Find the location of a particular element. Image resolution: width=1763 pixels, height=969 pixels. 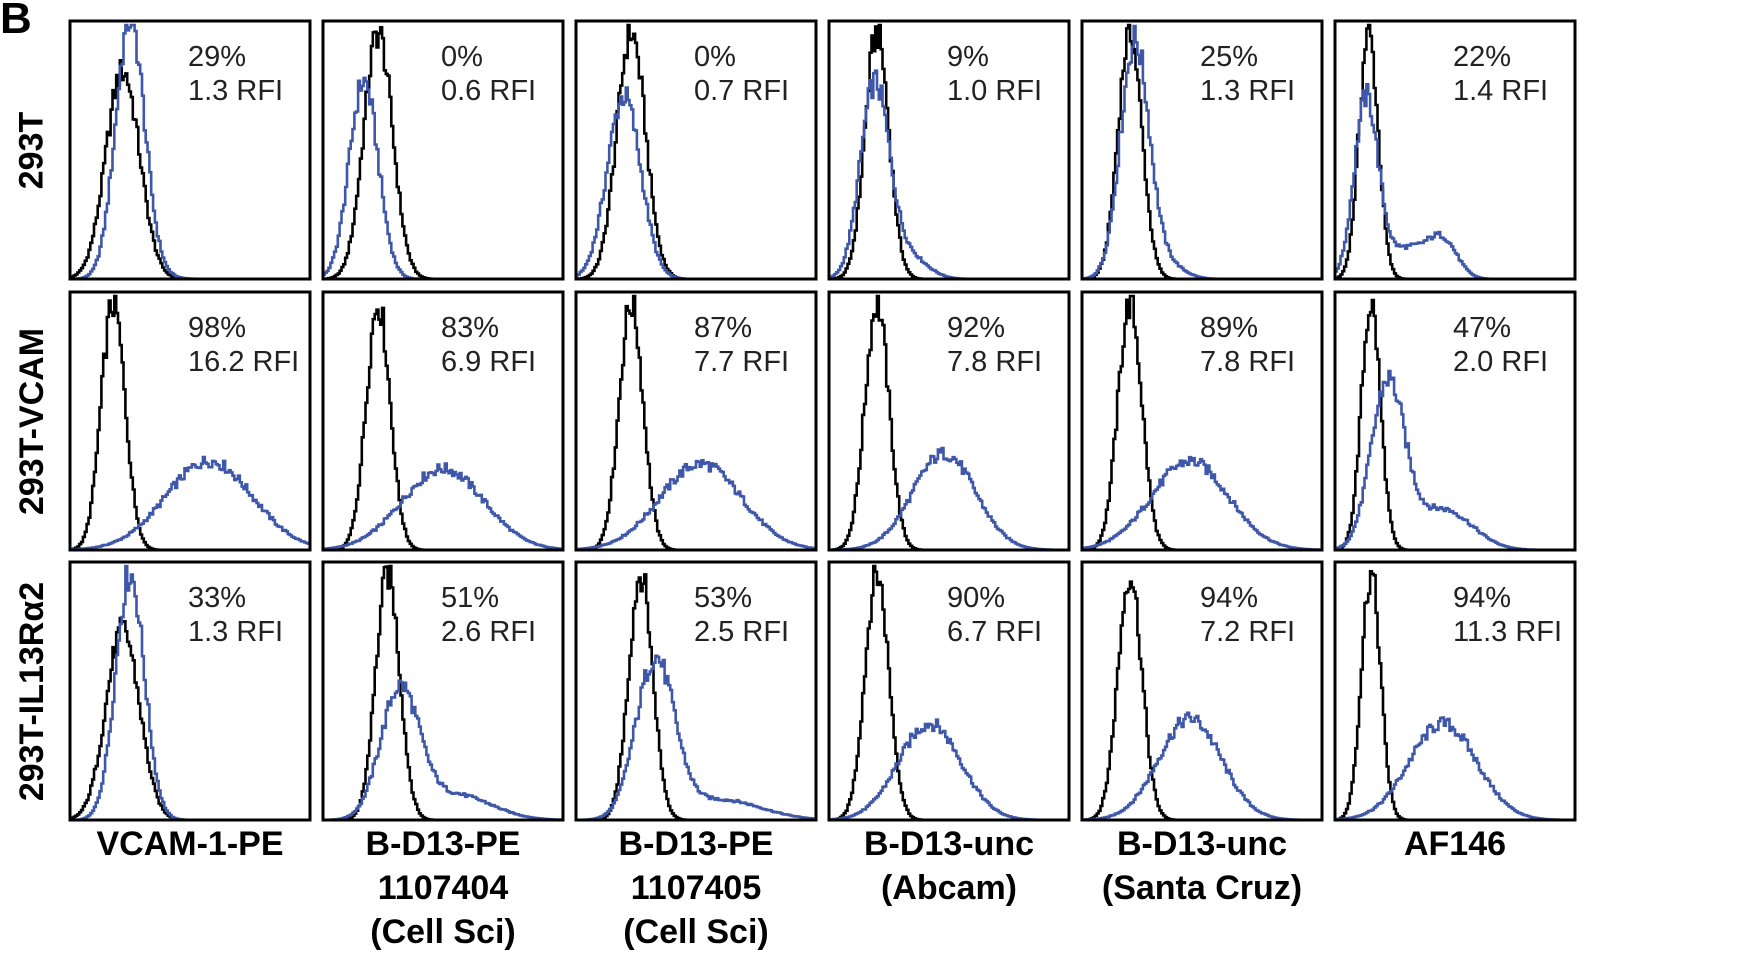

rfi-label: 0.6 RFI is located at coordinates (488, 91).